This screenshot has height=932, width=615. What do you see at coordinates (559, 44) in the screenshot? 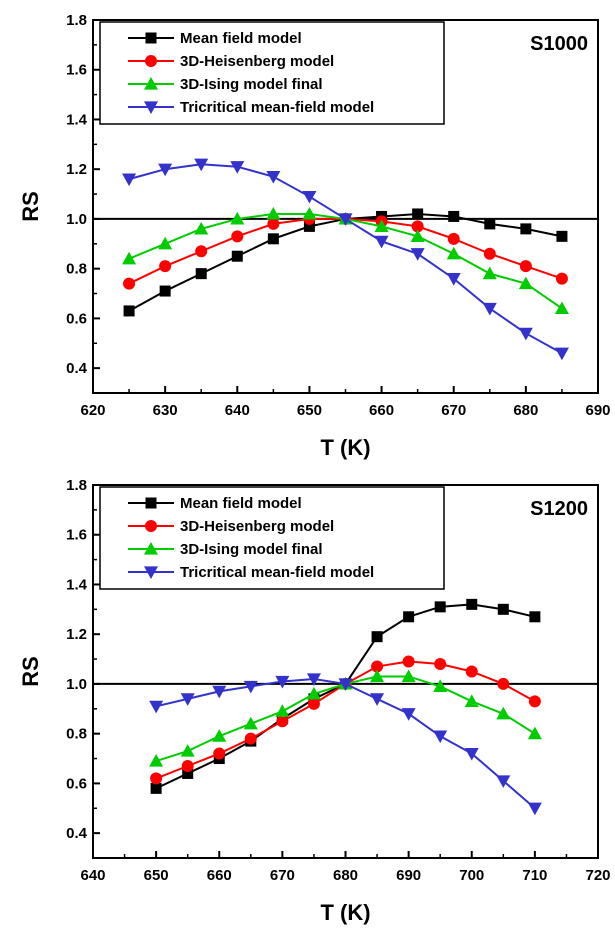
I see `panel-label: S1000` at bounding box center [559, 44].